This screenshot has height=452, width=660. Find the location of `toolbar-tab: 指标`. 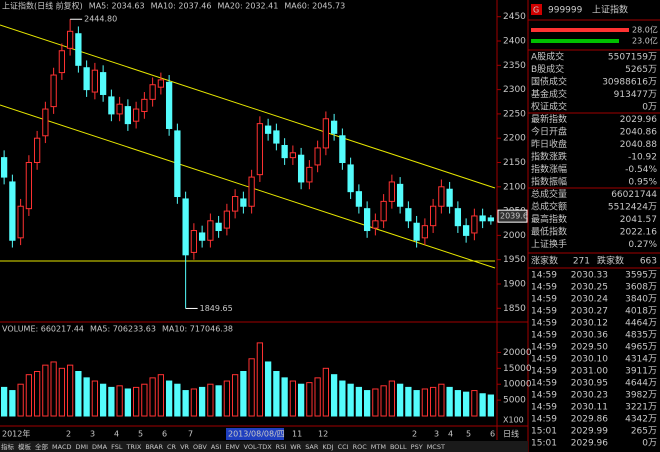

toolbar-tab: 指标 is located at coordinates (8, 446).